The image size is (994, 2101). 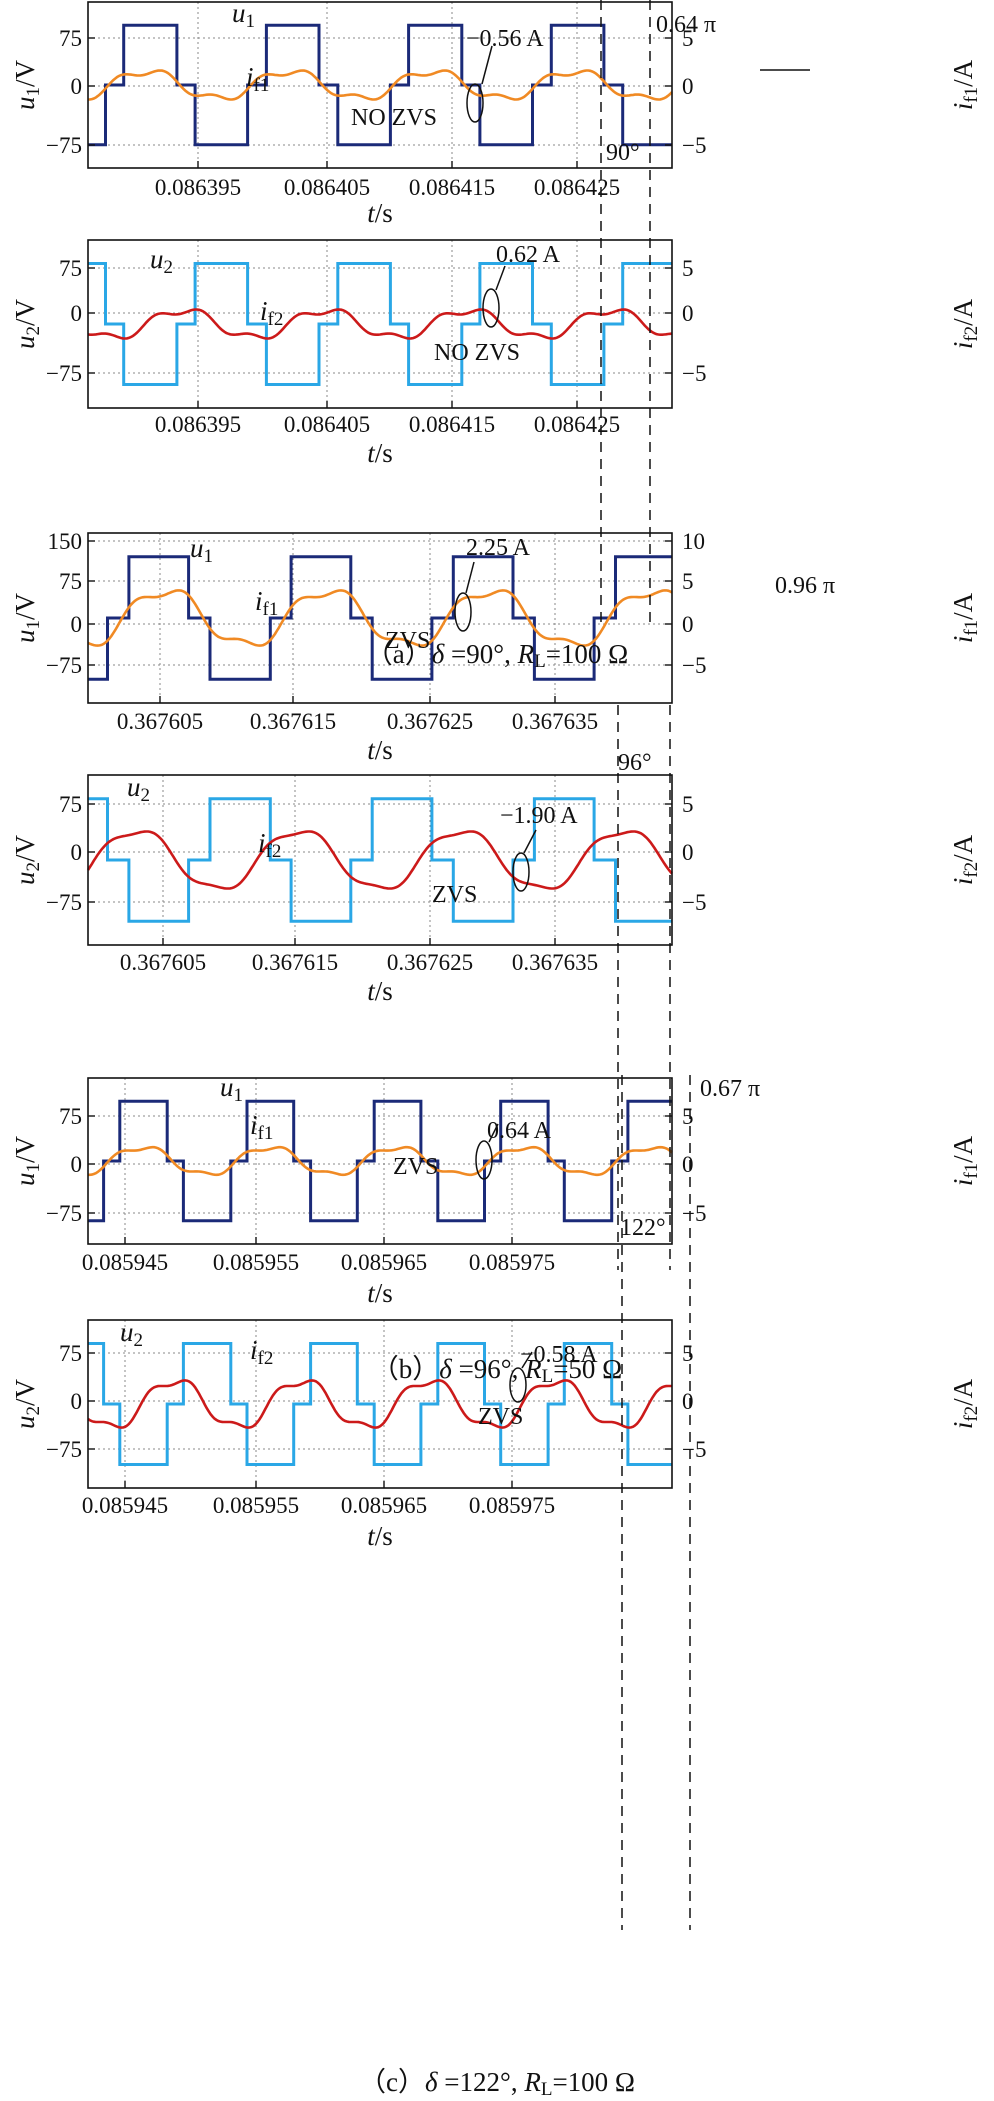 I want to click on u-label: u2, so click(x=131, y=1334).